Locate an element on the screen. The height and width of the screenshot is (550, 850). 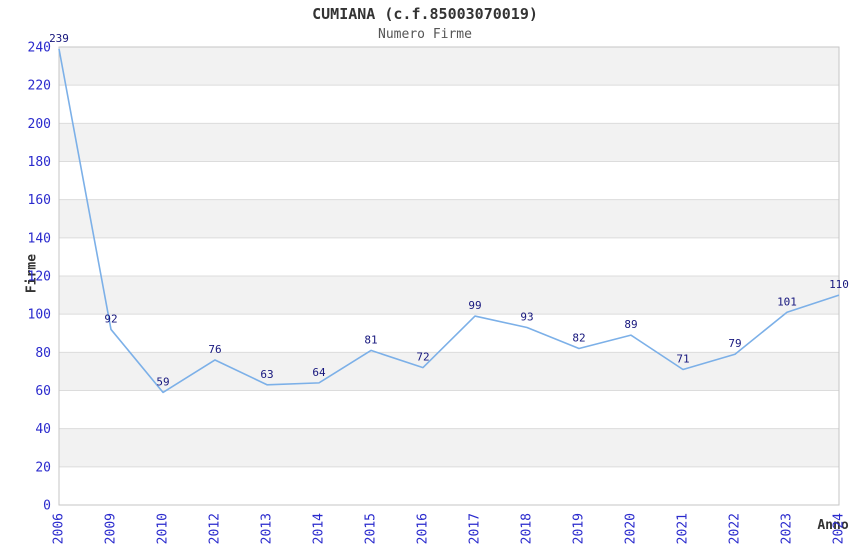
y-tick-label: 160 is located at coordinates (39, 200).